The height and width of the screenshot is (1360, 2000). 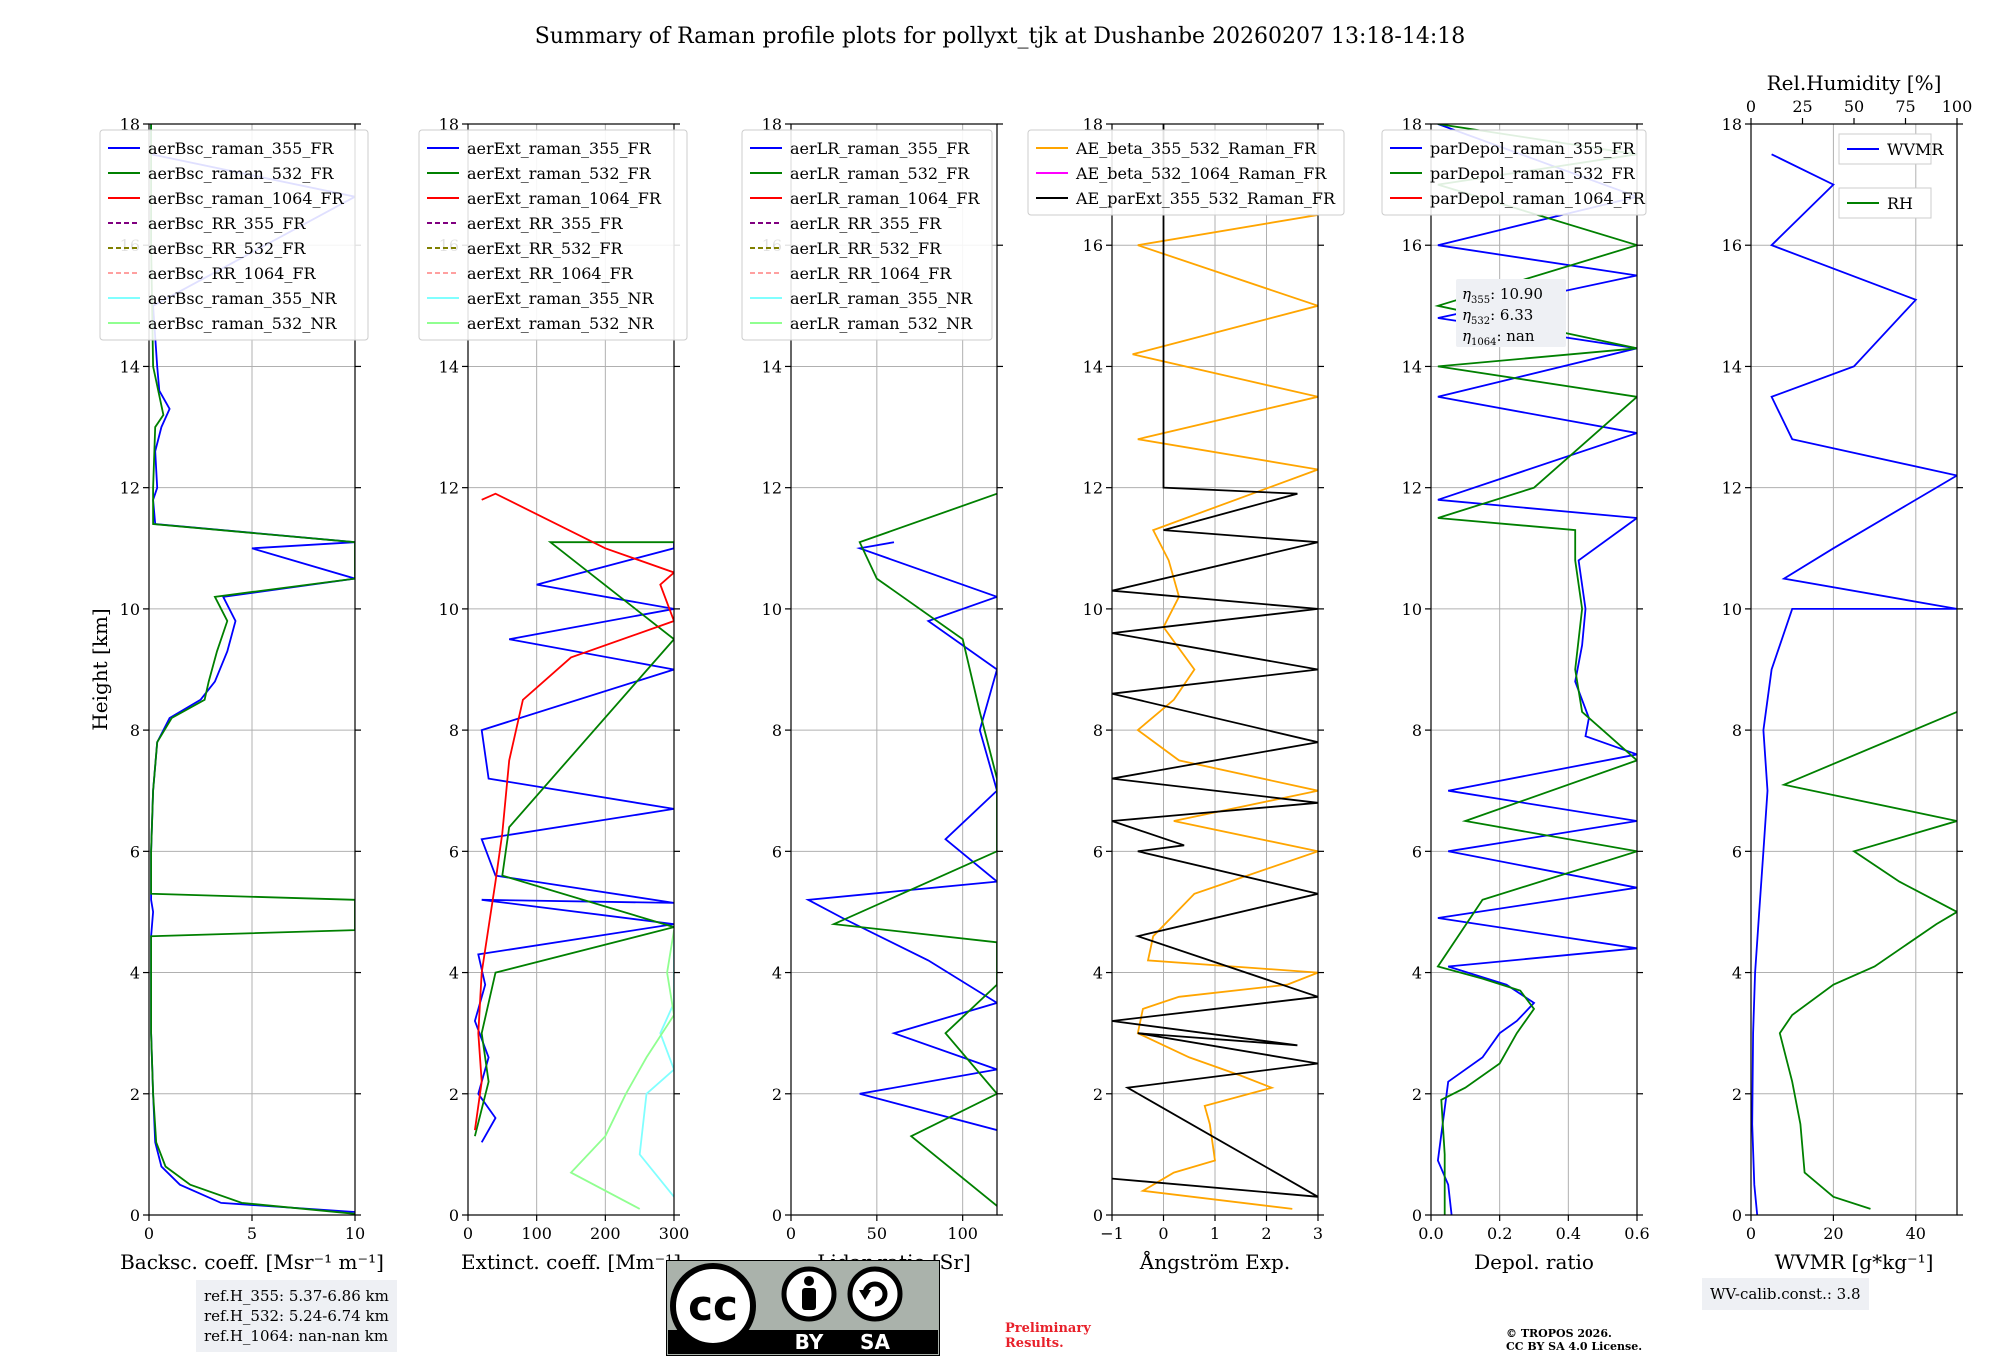 What do you see at coordinates (571, 1262) in the screenshot?
I see `p2-xlabel: Extinct. coeff. [Mm⁻¹]` at bounding box center [571, 1262].